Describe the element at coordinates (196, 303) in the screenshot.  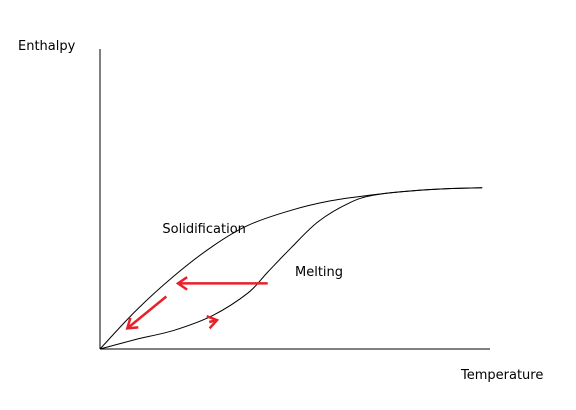
I see `arrow-layer` at that location.